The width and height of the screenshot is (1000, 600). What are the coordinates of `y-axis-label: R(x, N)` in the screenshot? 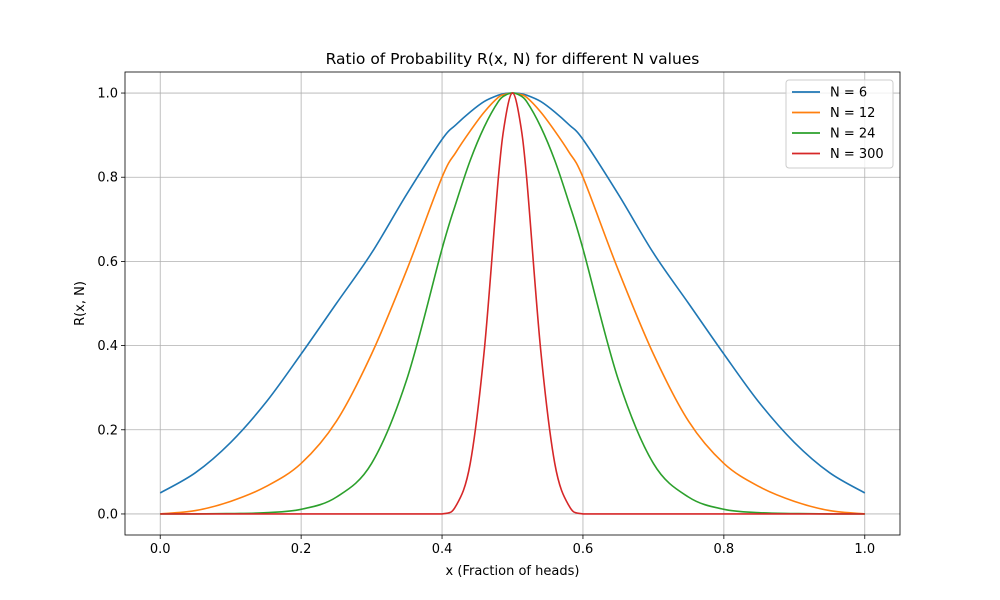 It's located at (80, 303).